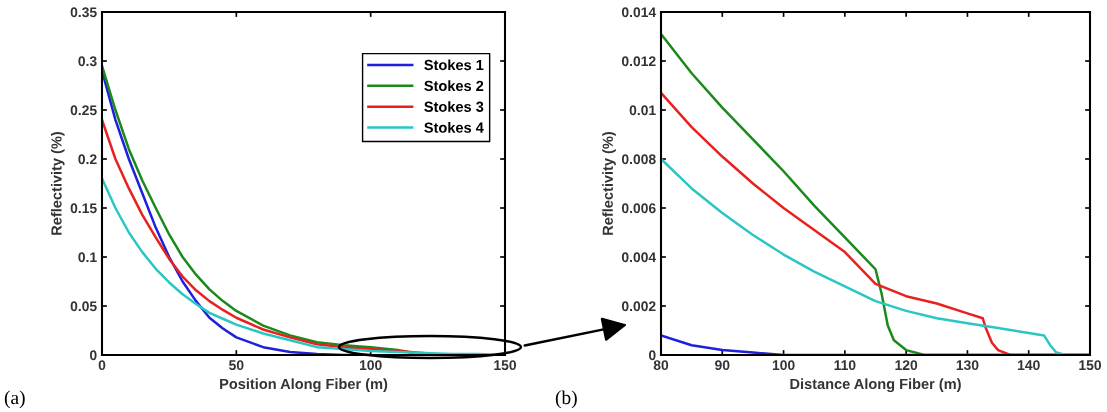 The width and height of the screenshot is (1107, 412). What do you see at coordinates (906, 365) in the screenshot?
I see `x-tick-label: 120` at bounding box center [906, 365].